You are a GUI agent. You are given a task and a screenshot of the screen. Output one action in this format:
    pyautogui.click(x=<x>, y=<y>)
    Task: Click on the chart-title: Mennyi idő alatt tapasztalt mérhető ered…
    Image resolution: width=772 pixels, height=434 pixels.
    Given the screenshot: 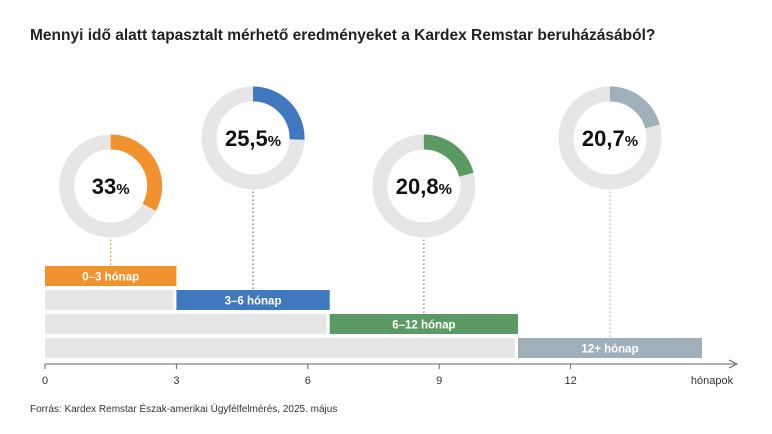 What is the action you would take?
    pyautogui.click(x=343, y=35)
    